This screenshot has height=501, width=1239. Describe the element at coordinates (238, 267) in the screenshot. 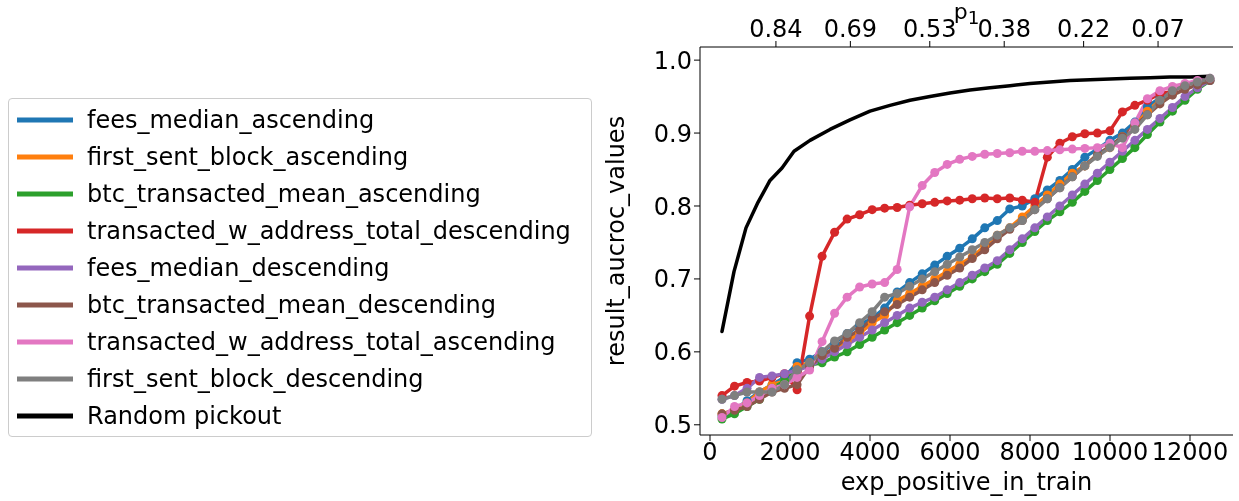

I see `legend-label: fees_median_descending` at that location.